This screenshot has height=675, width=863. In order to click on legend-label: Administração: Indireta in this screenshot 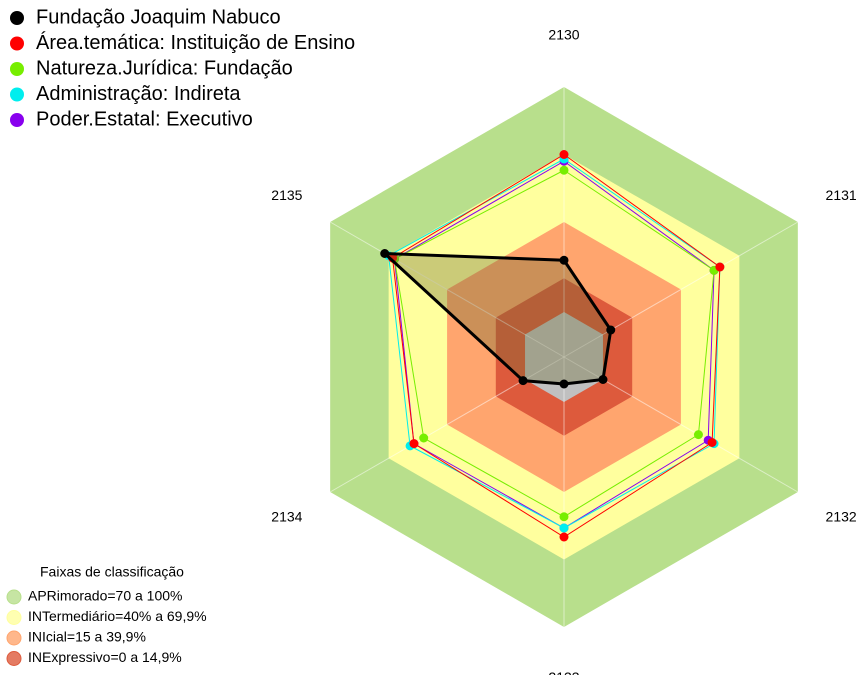, I will do `click(138, 94)`.